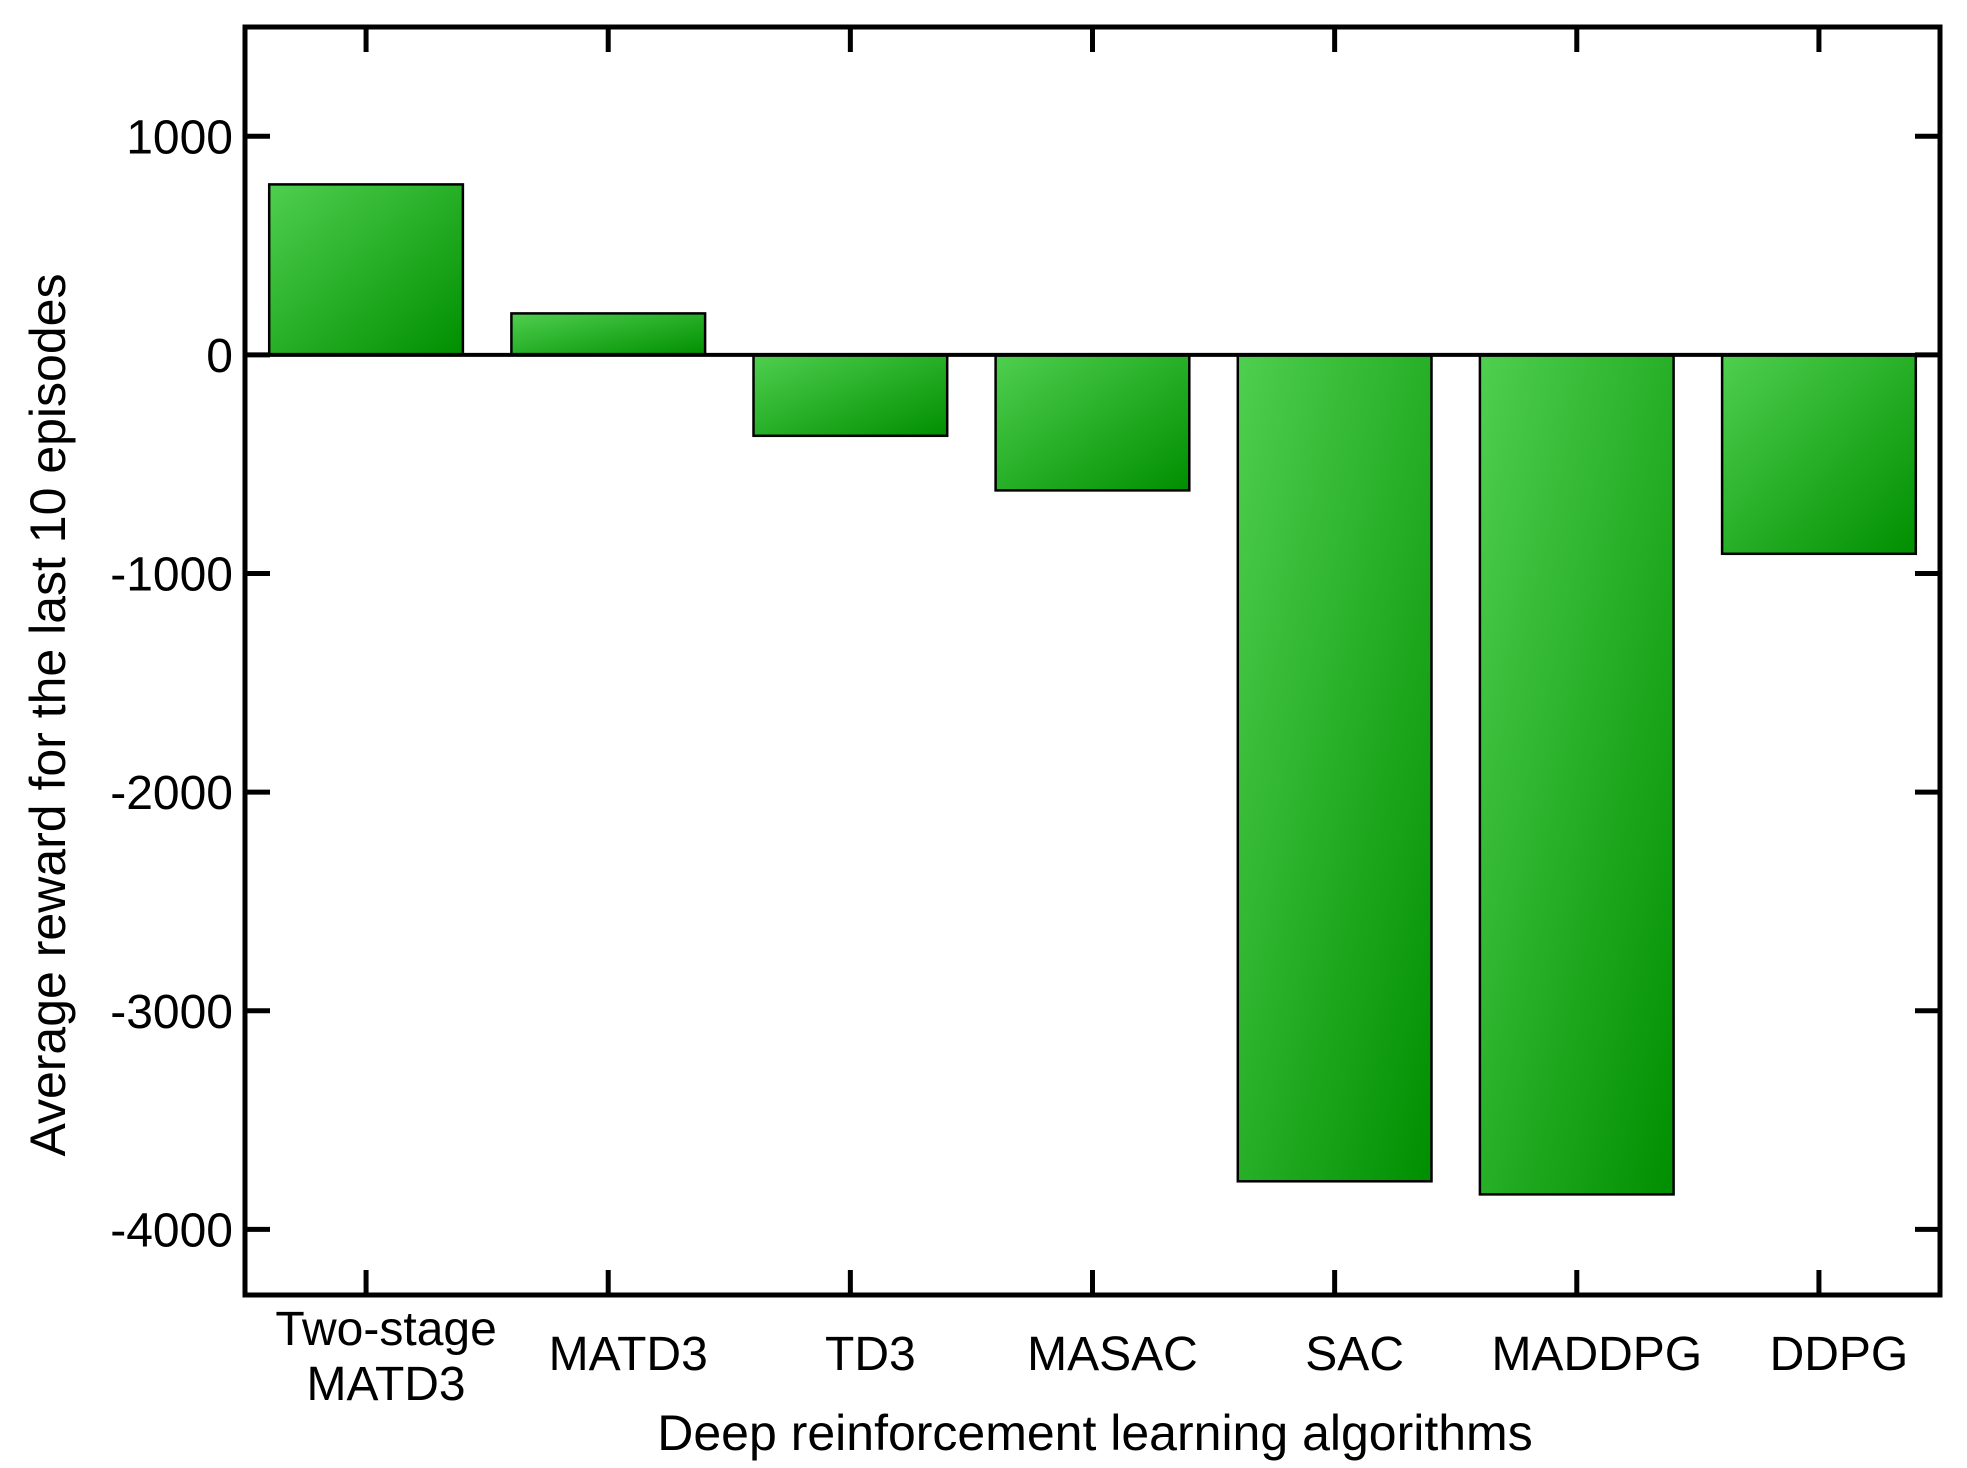 The height and width of the screenshot is (1468, 1967). I want to click on y-tick-label: -1000, so click(171, 575).